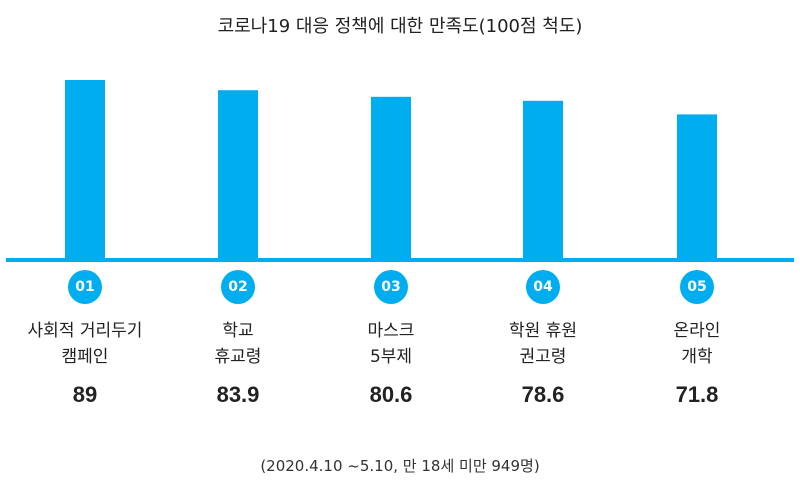 The height and width of the screenshot is (483, 800). I want to click on category-label: 마스크 5부제, so click(391, 344).